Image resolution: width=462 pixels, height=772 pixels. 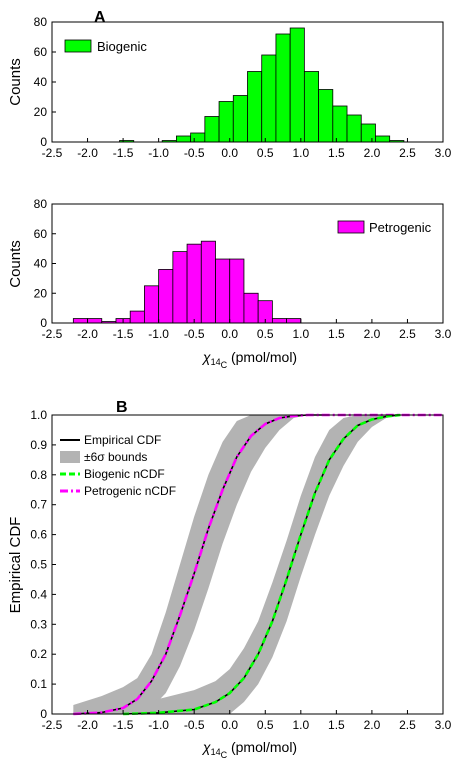 What do you see at coordinates (407, 725) in the screenshot?
I see `panel-b-x-tick-label: 2.5` at bounding box center [407, 725].